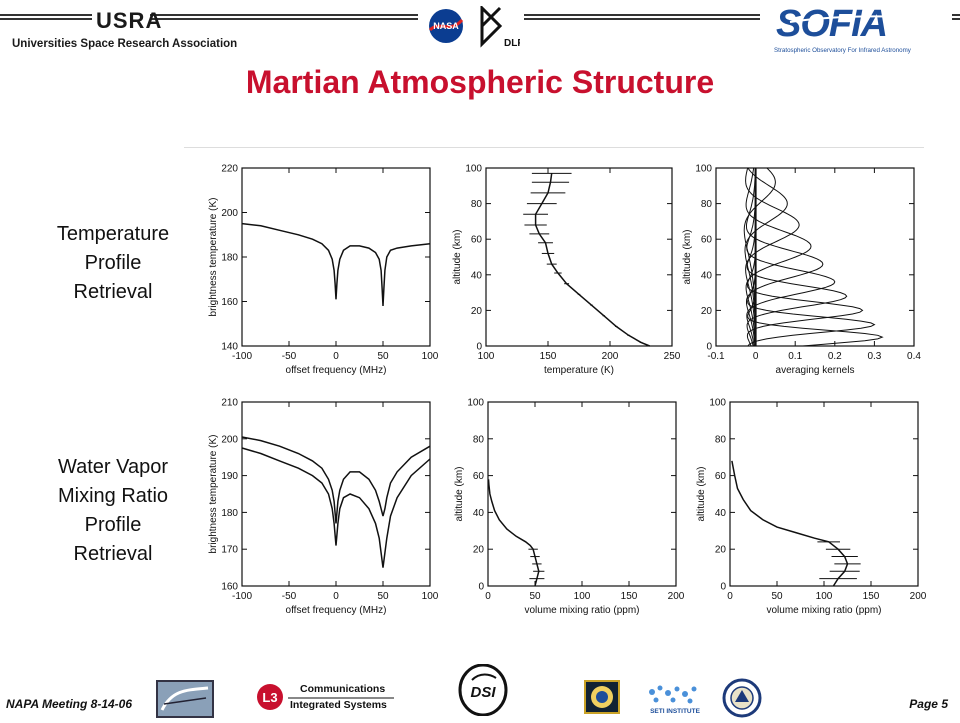  What do you see at coordinates (554, 147) in the screenshot?
I see `plots-top-rule` at bounding box center [554, 147].